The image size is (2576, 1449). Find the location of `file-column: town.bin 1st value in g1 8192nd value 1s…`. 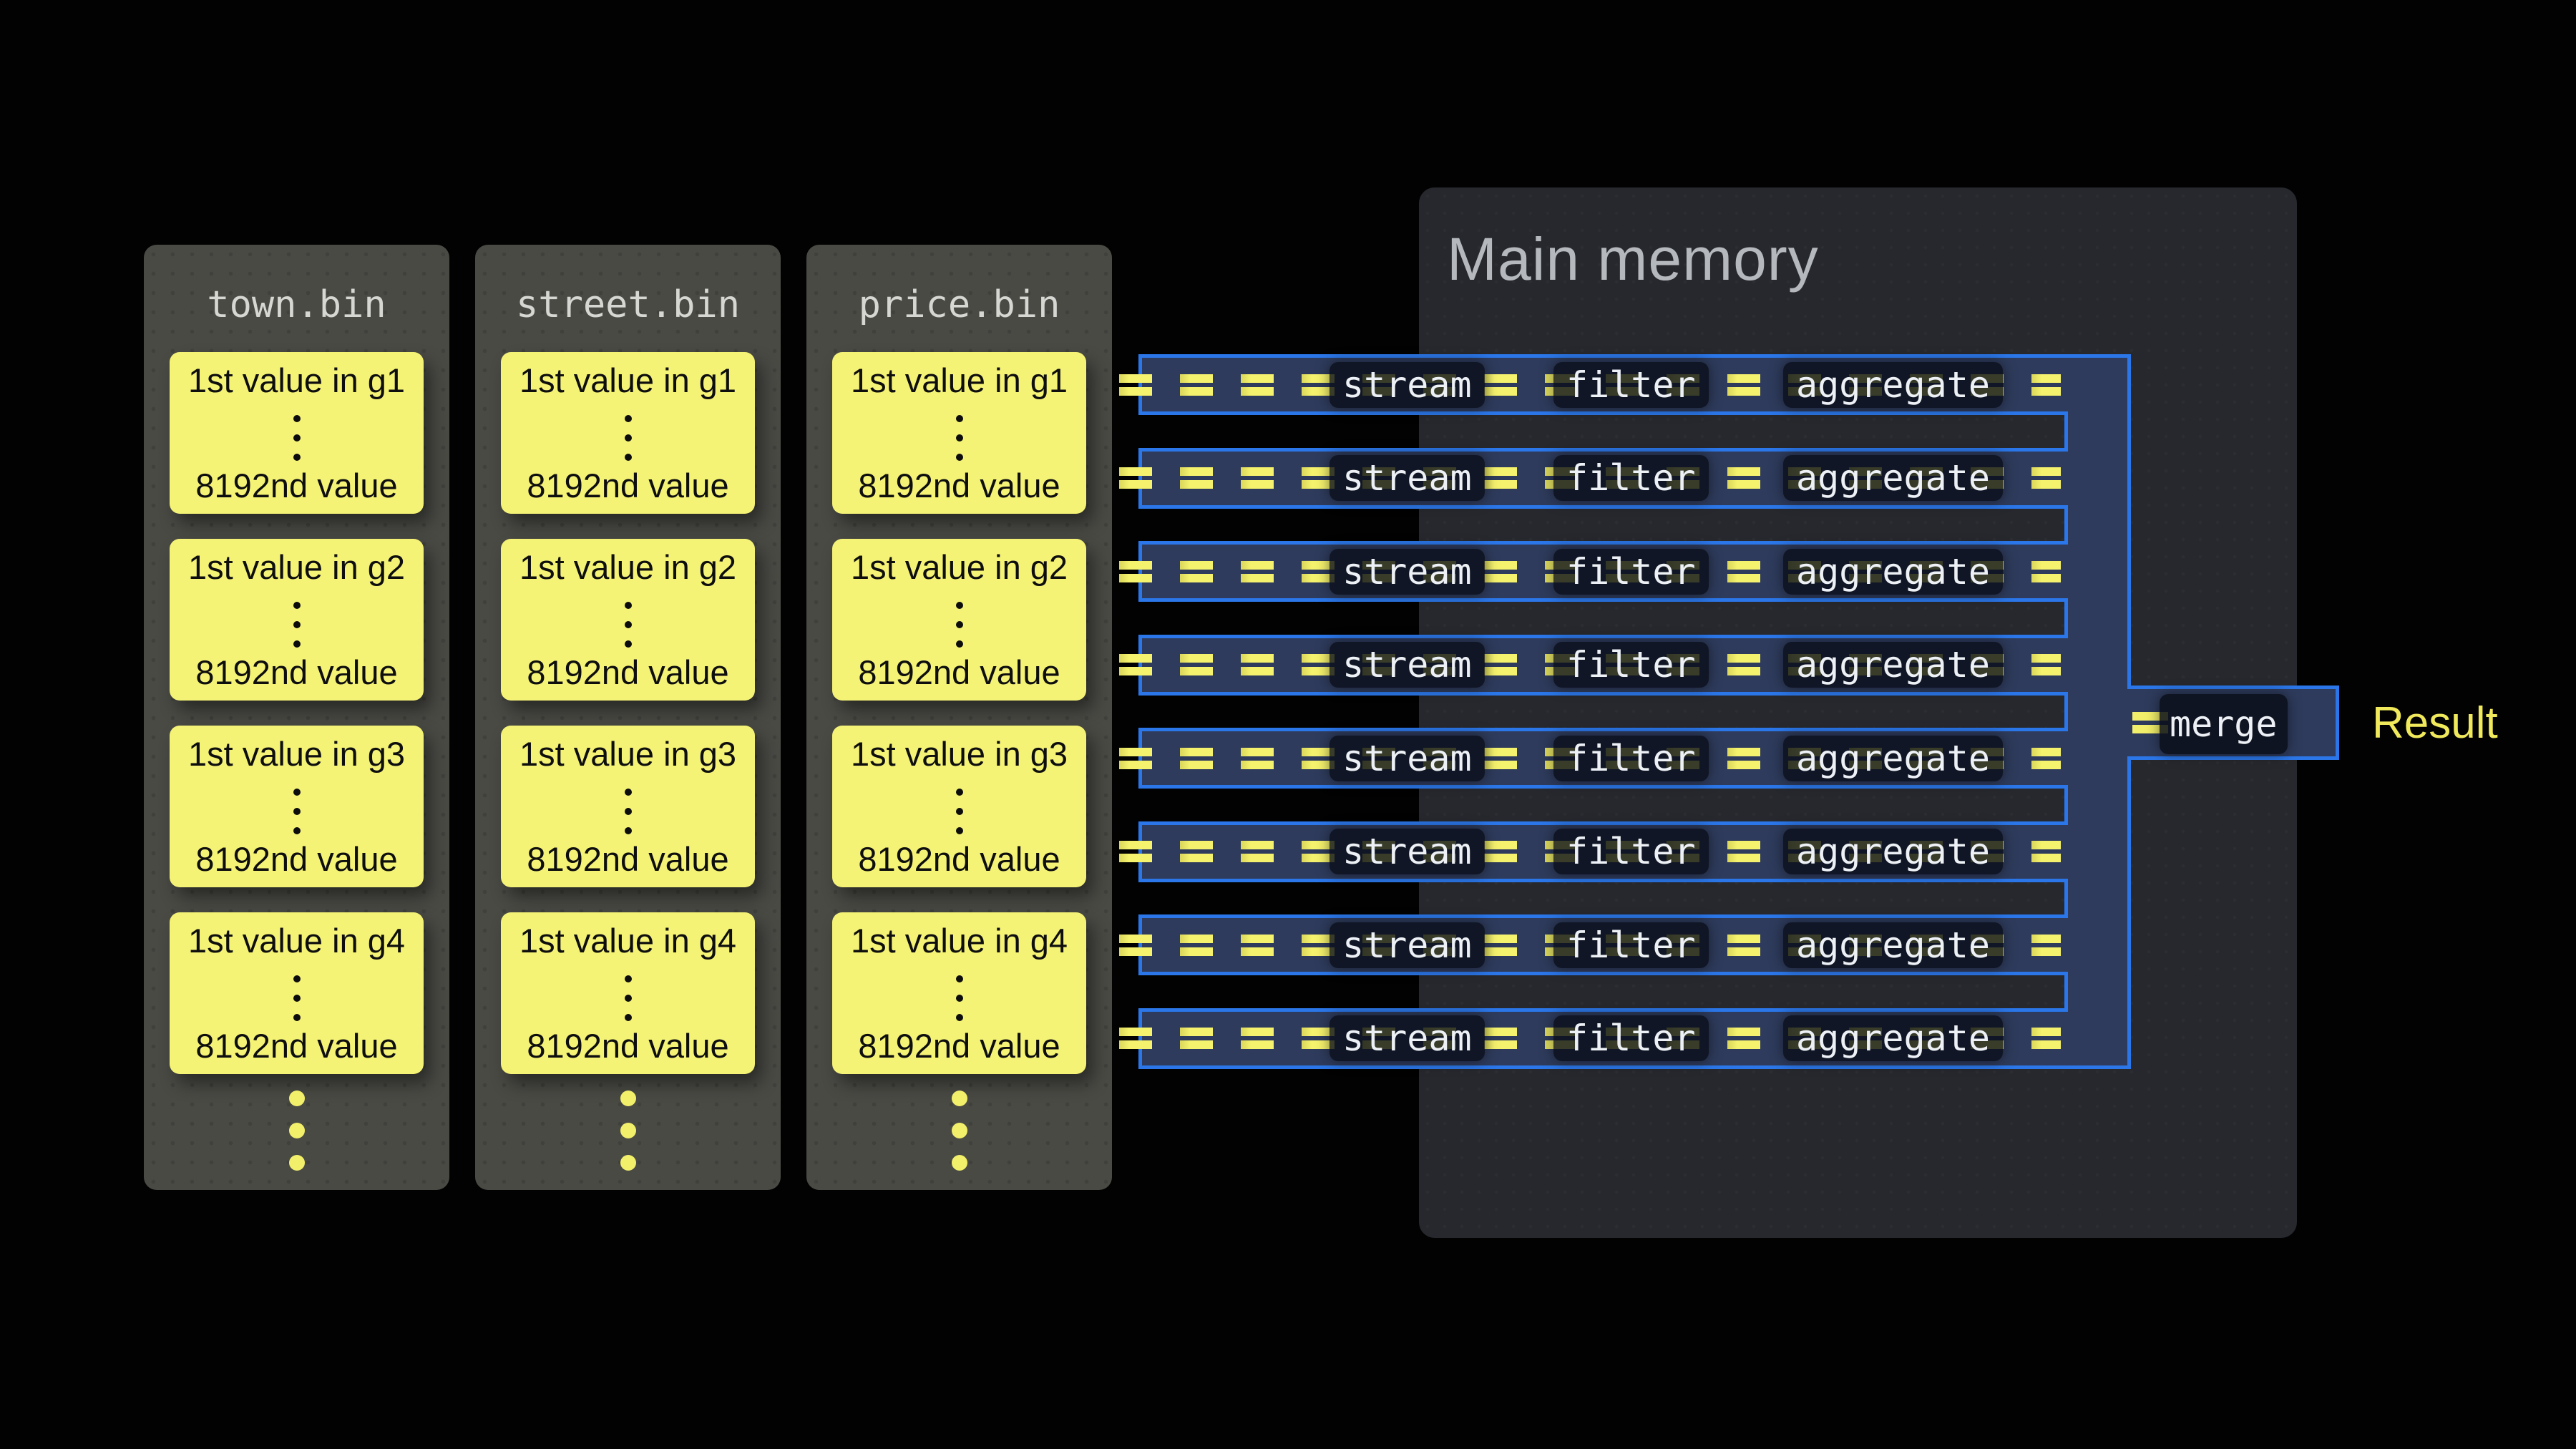

file-column: town.bin 1st value in g1 8192nd value 1s… is located at coordinates (296, 717).